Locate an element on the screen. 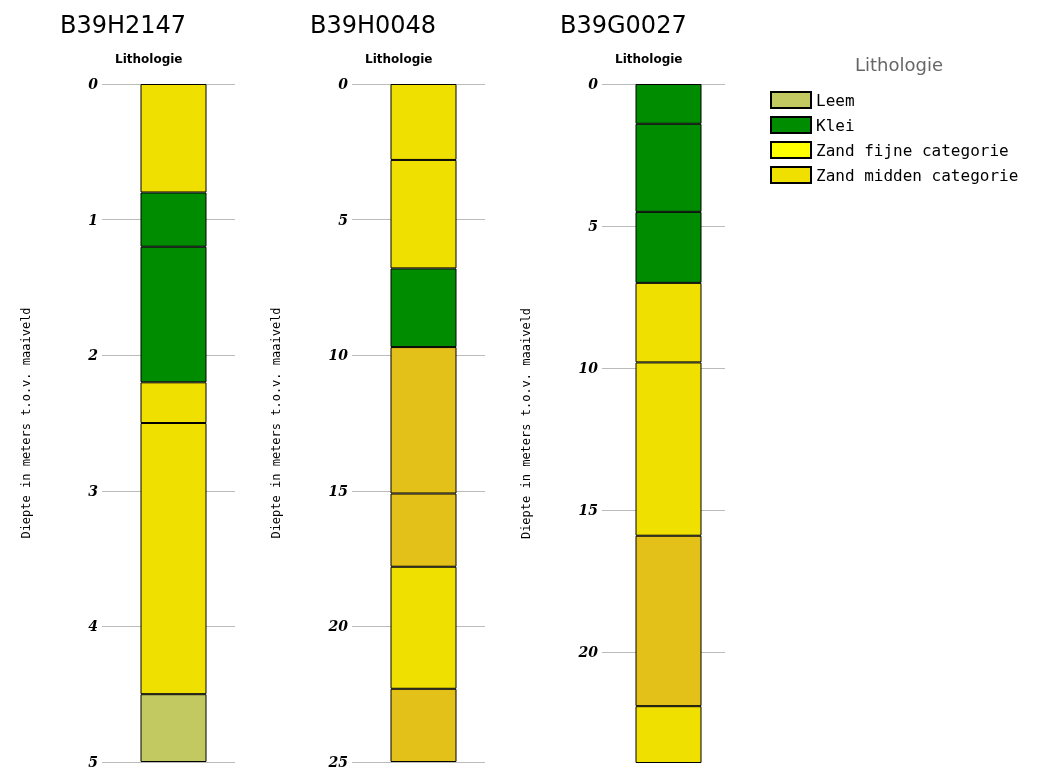 This screenshot has width=1049, height=769. legend-label: Zand midden categorie is located at coordinates (917, 175).